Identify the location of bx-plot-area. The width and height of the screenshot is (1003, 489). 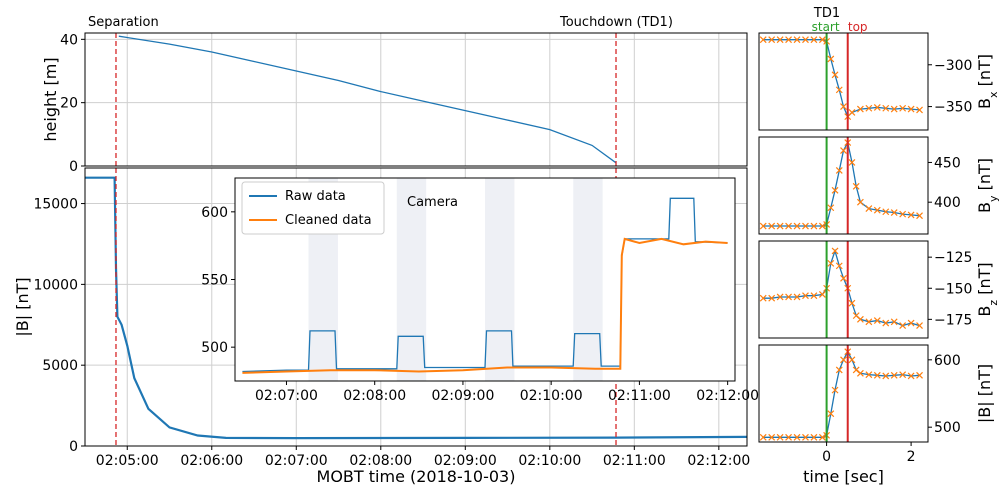
(843, 81).